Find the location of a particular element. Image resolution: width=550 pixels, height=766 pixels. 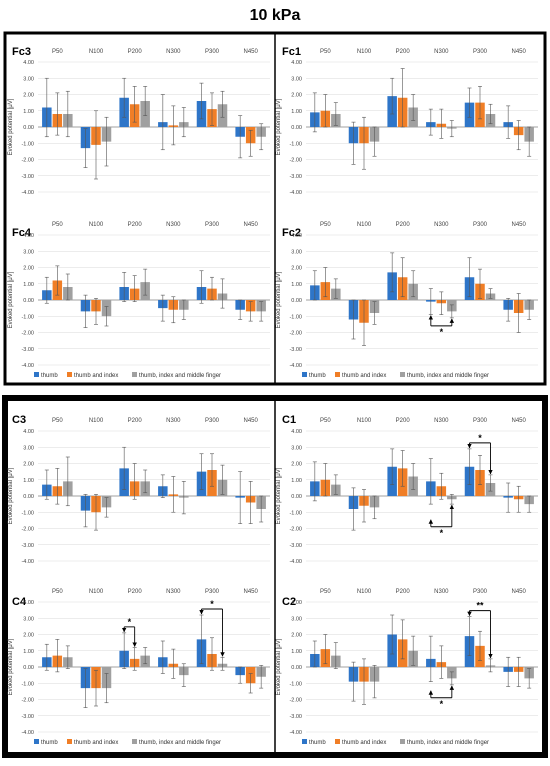

figure-title: 10 kPa is located at coordinates (275, 15).